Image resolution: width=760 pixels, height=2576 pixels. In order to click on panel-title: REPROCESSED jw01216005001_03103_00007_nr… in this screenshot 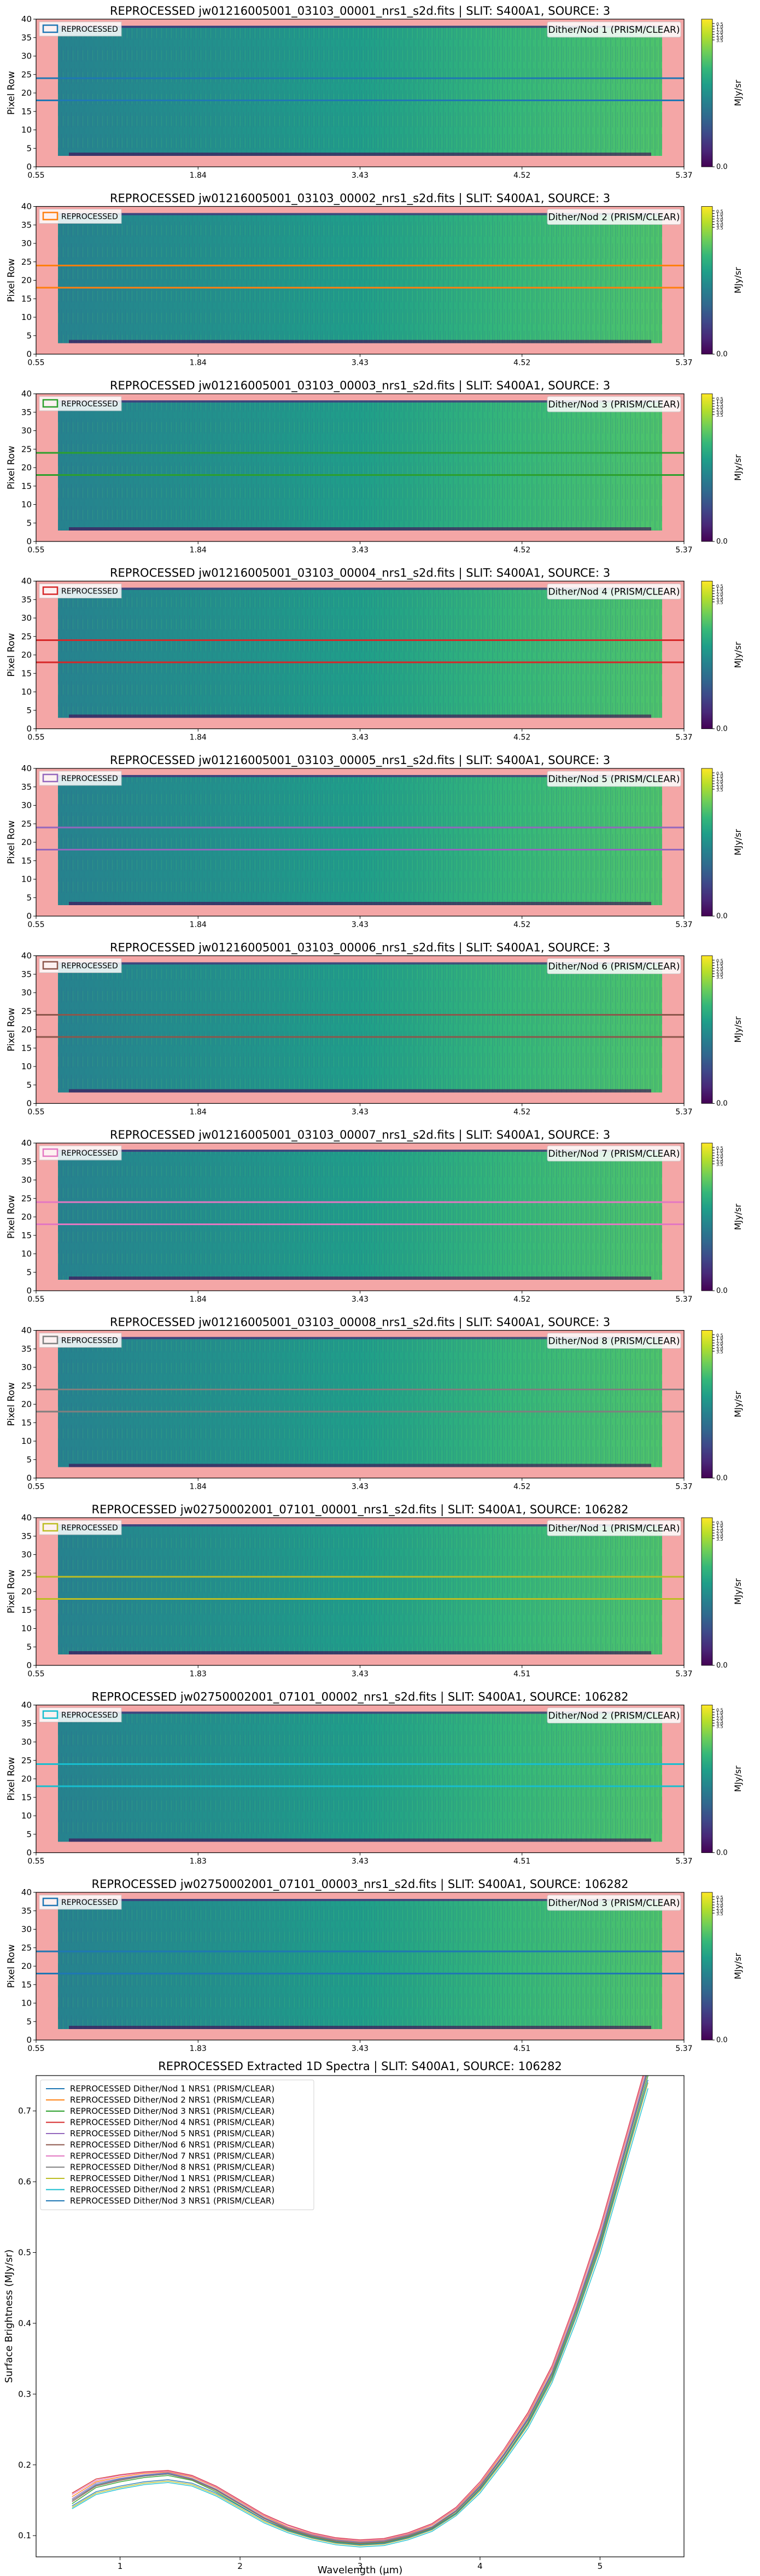, I will do `click(360, 1135)`.